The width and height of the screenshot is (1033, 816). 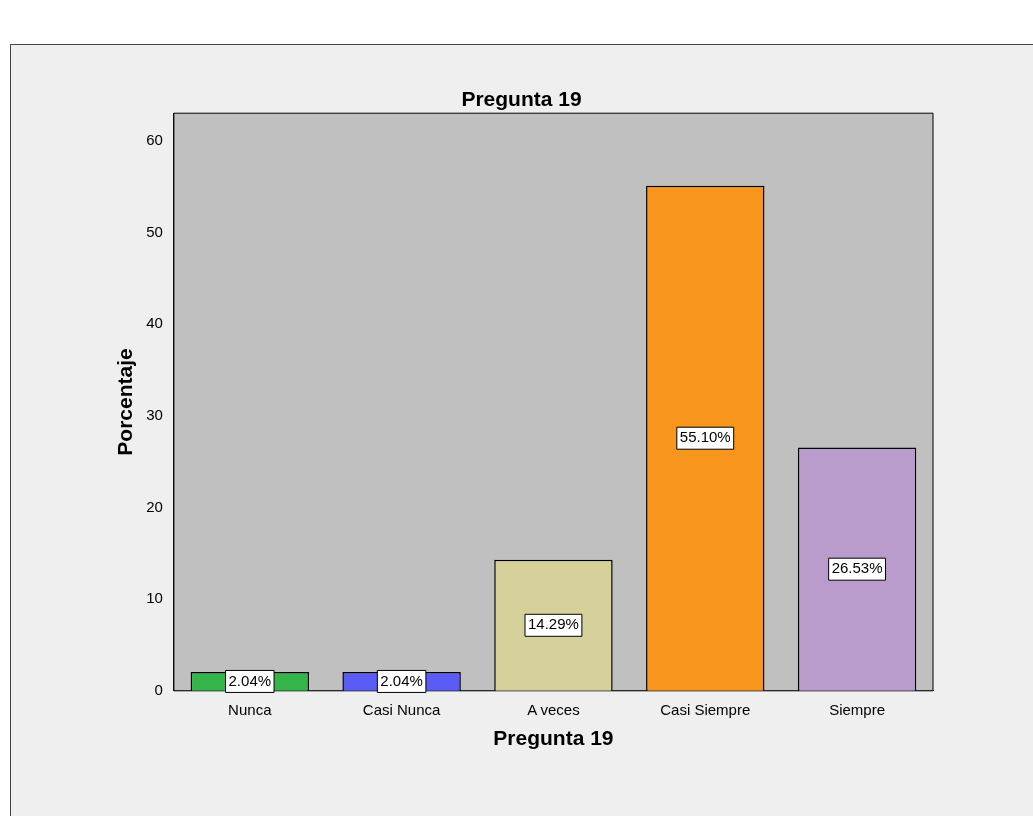 I want to click on x-tick-label: A veces, so click(x=553, y=709).